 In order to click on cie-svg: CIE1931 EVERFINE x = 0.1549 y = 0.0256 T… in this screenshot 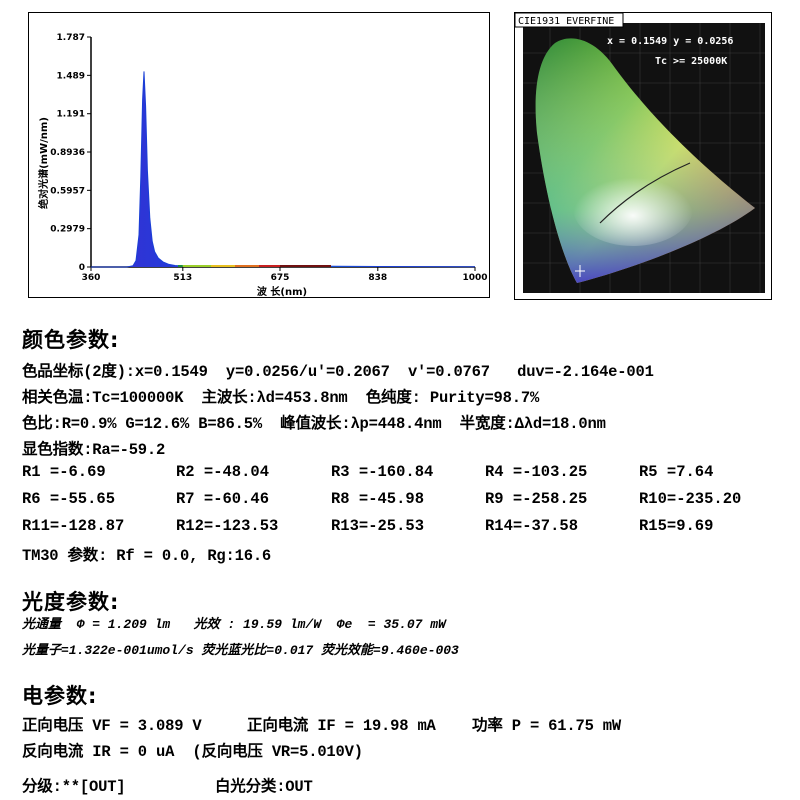, I will do `click(640, 153)`.